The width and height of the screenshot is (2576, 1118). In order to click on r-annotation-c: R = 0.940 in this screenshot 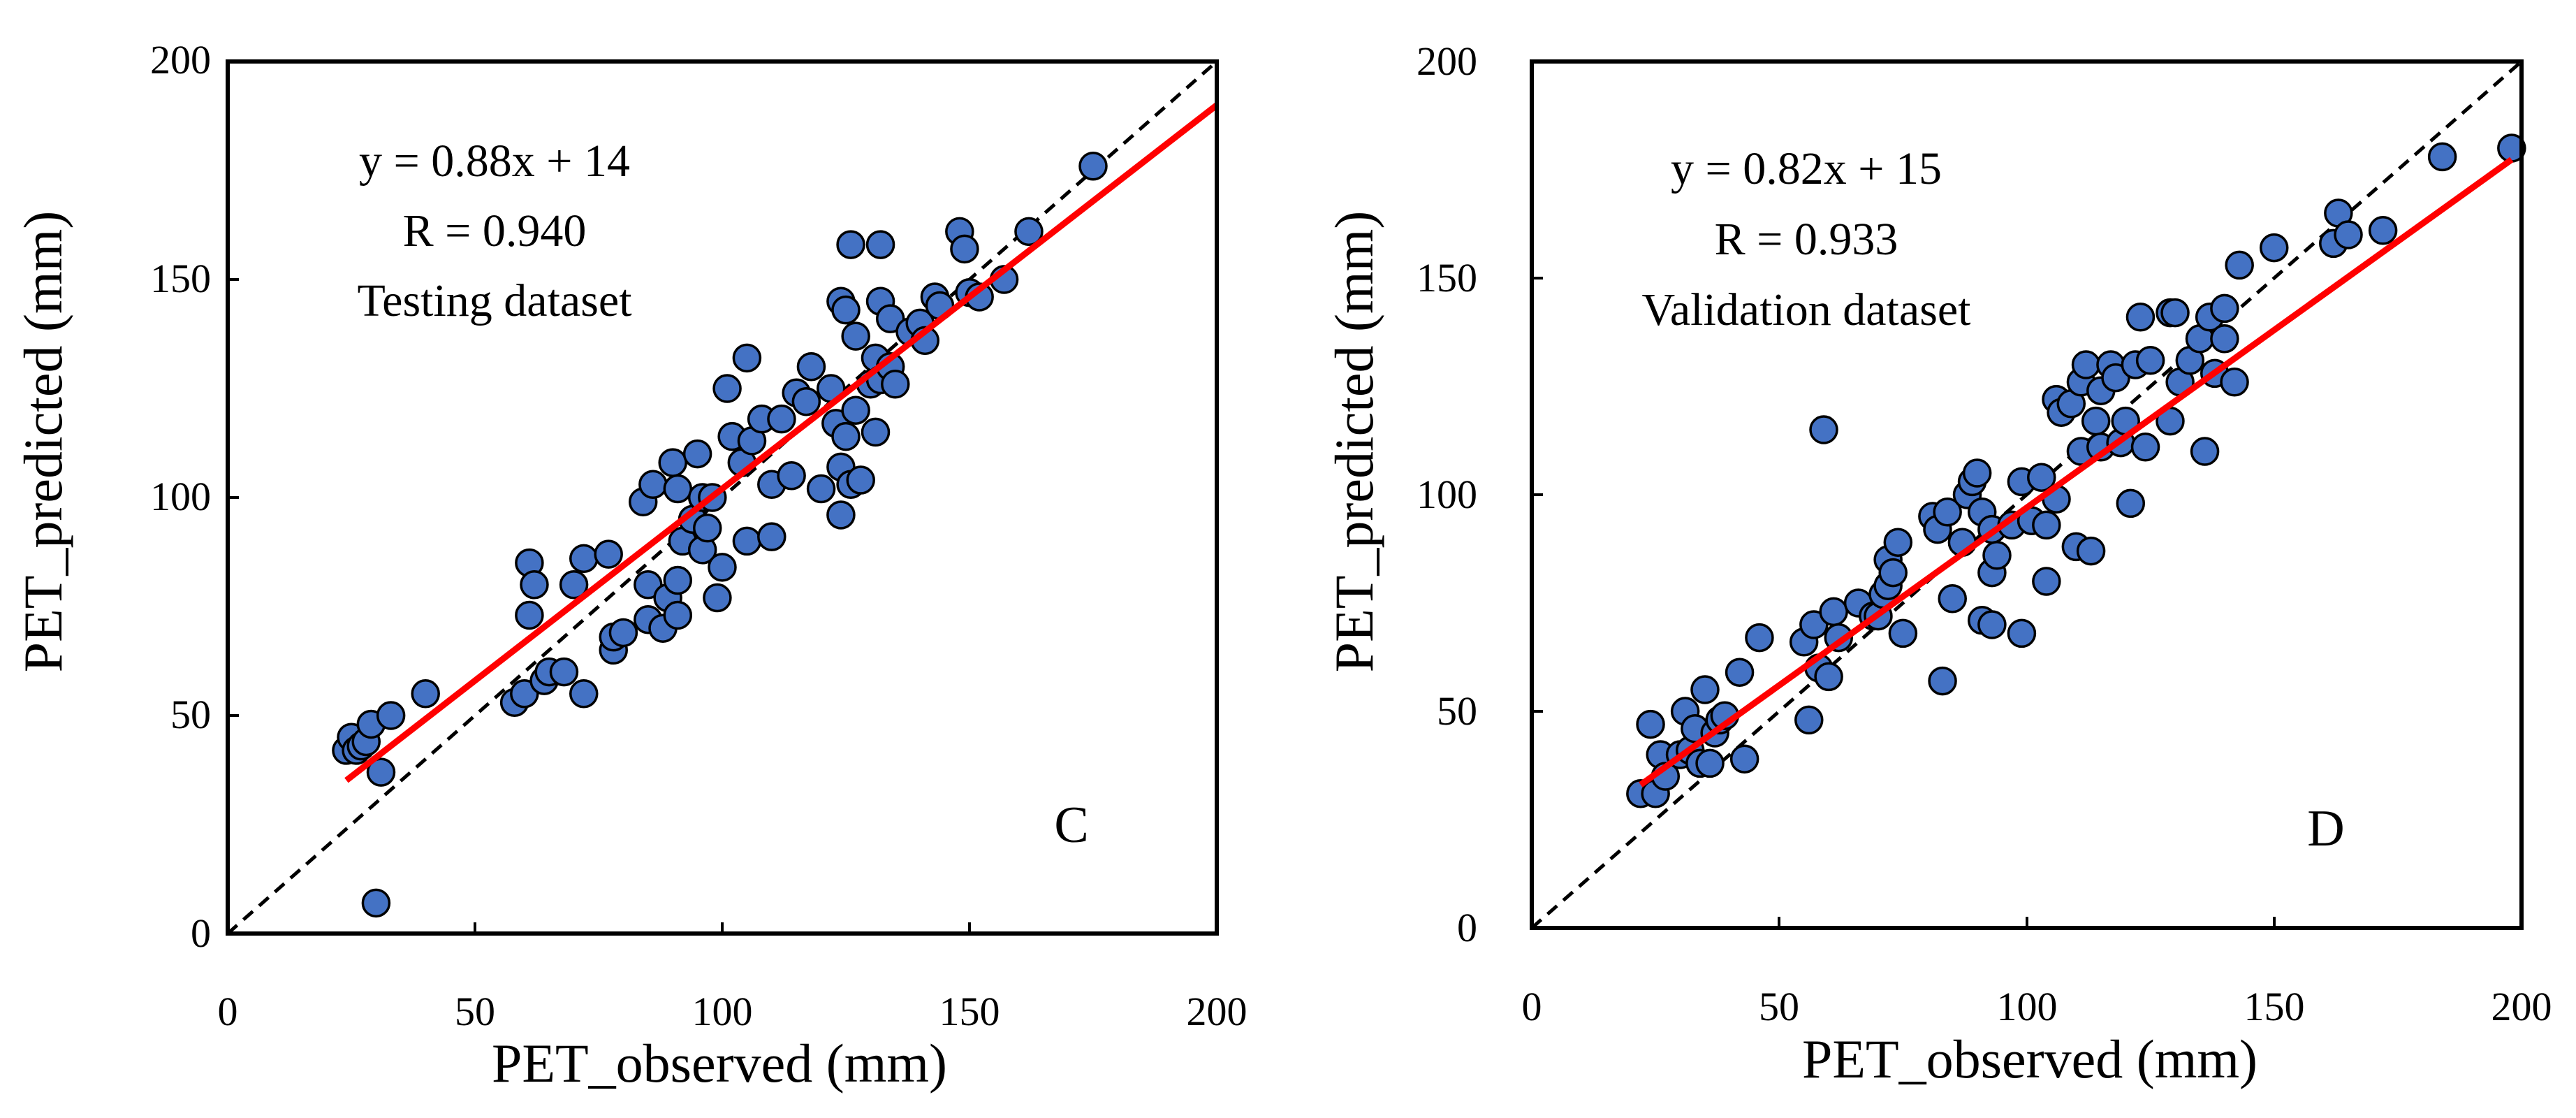, I will do `click(495, 230)`.